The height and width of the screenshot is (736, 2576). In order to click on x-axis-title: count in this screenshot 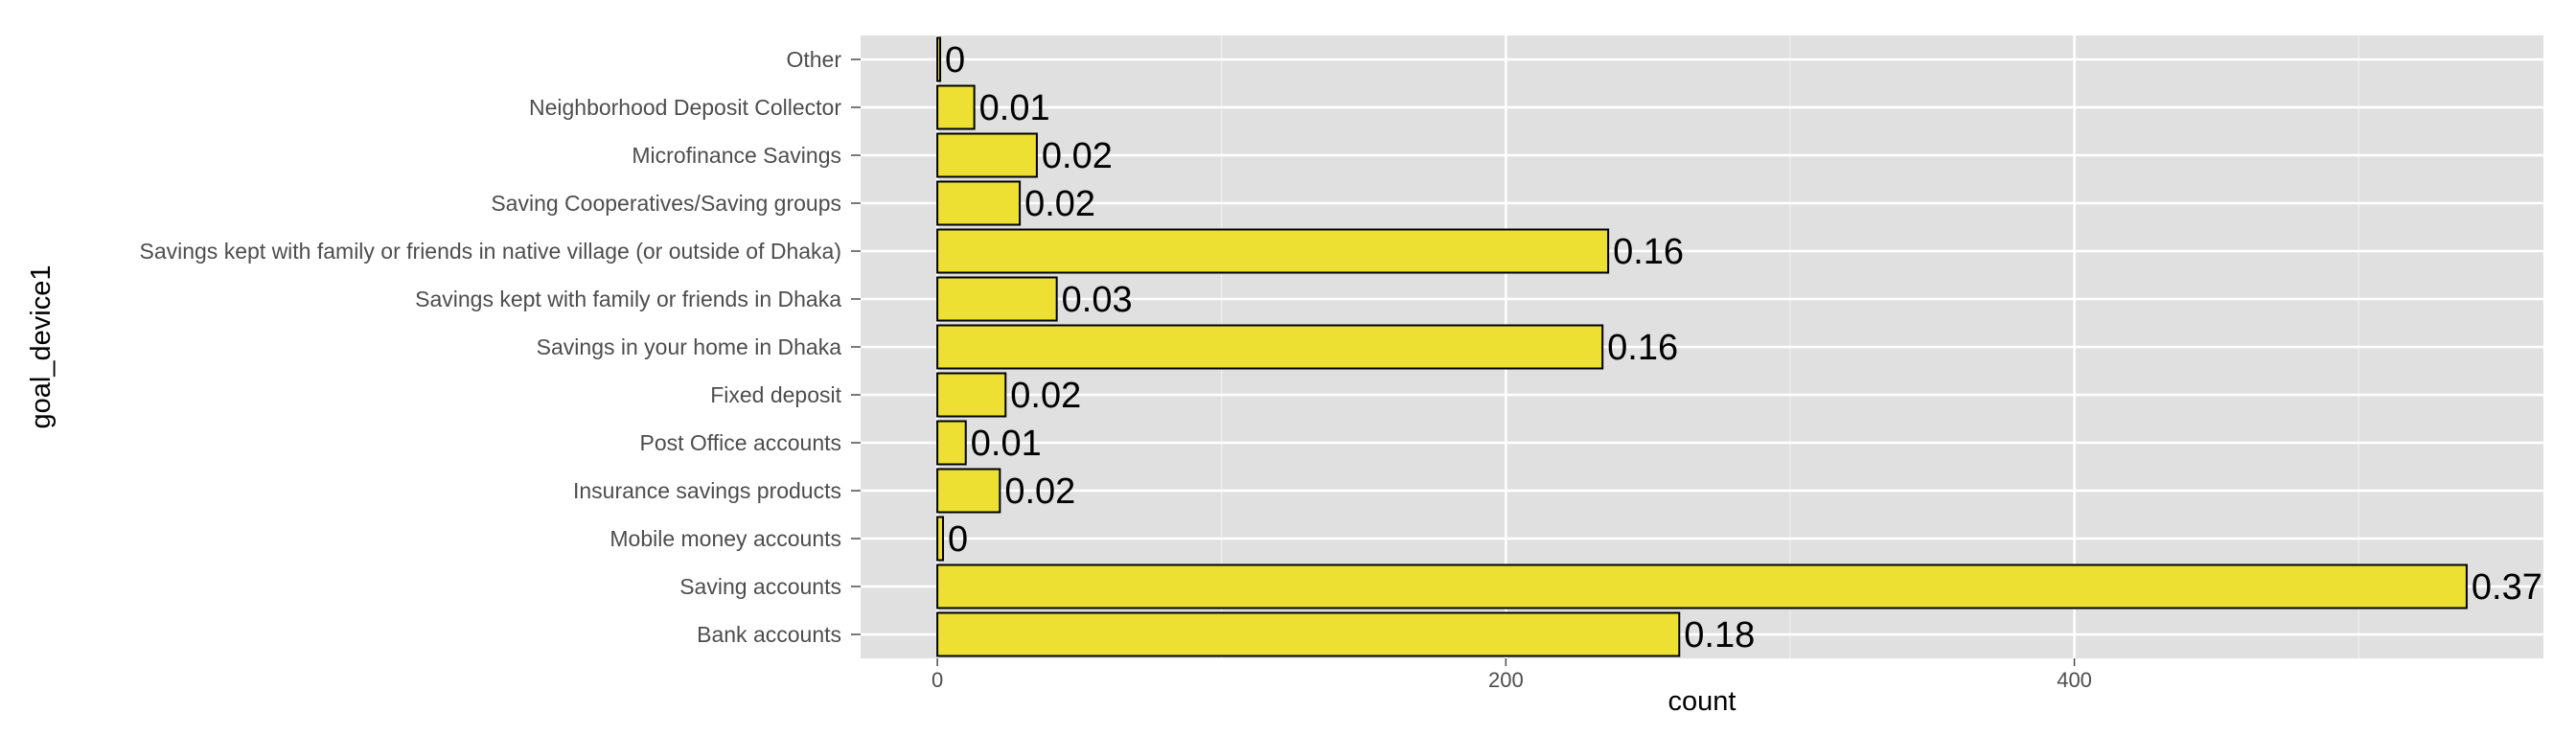, I will do `click(1702, 701)`.